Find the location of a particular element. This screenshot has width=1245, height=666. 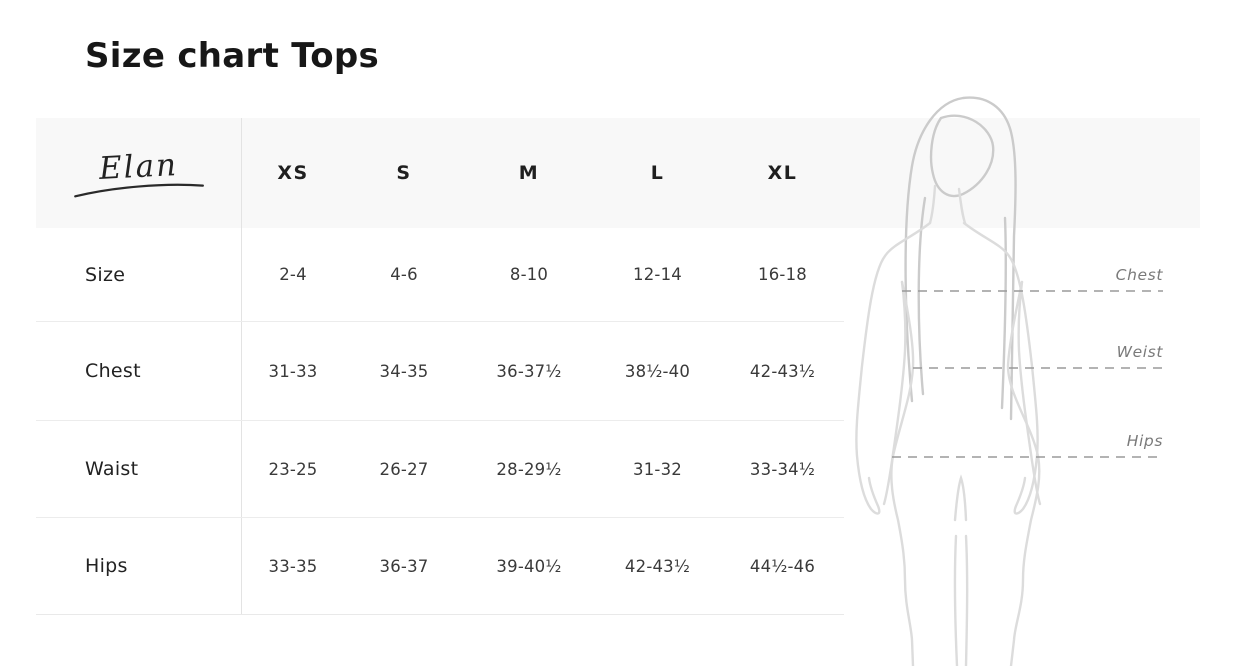

hips-value-xs: 33-35 is located at coordinates (293, 566).